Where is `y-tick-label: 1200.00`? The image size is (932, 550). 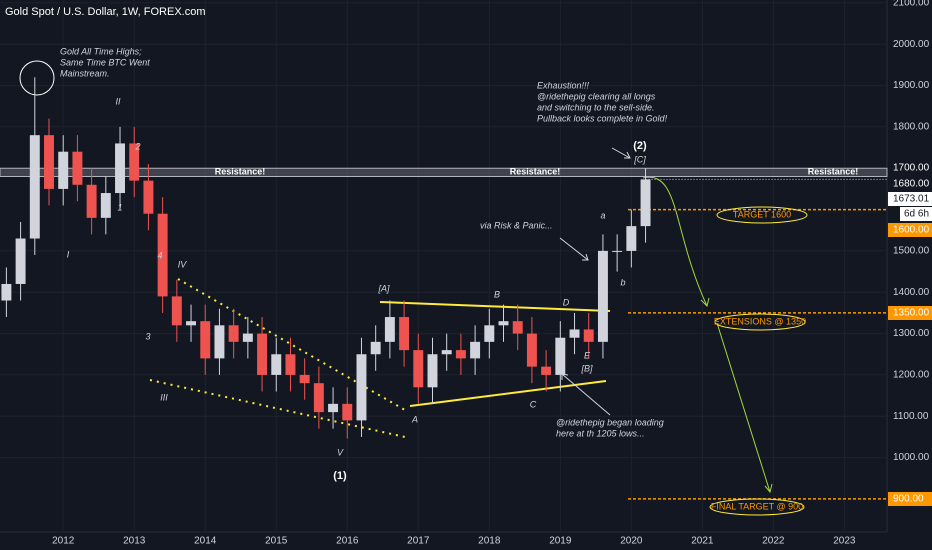 y-tick-label: 1200.00 is located at coordinates (911, 375).